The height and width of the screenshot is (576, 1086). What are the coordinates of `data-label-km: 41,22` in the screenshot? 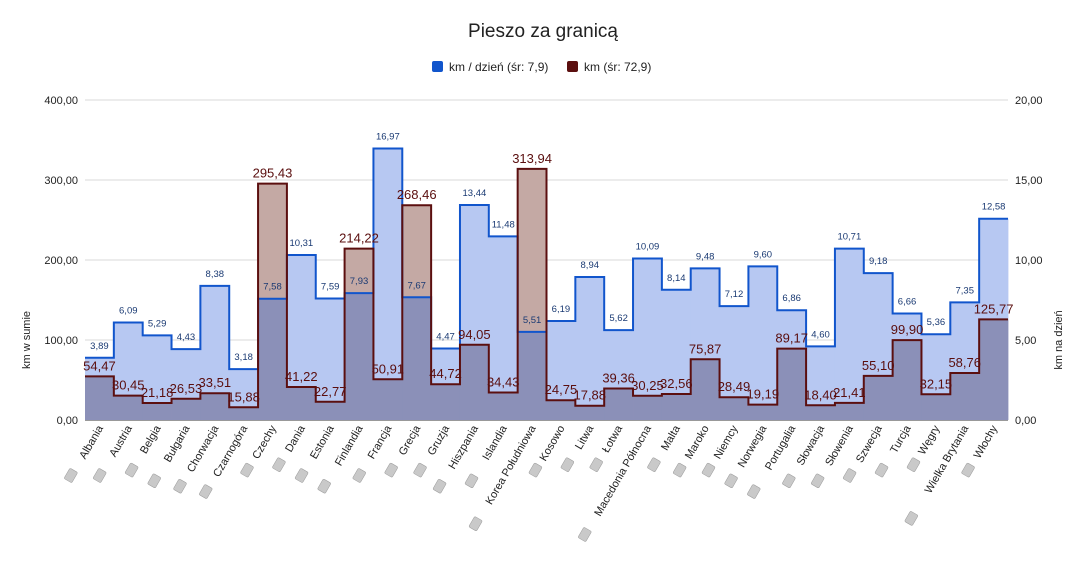 It's located at (301, 376).